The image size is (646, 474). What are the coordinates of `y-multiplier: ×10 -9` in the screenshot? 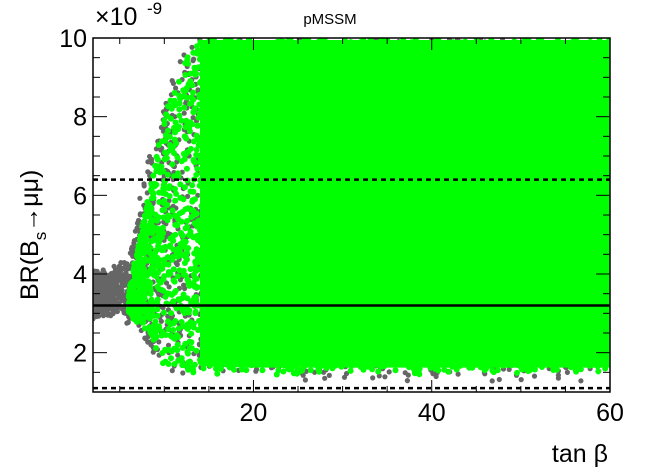 It's located at (128, 15).